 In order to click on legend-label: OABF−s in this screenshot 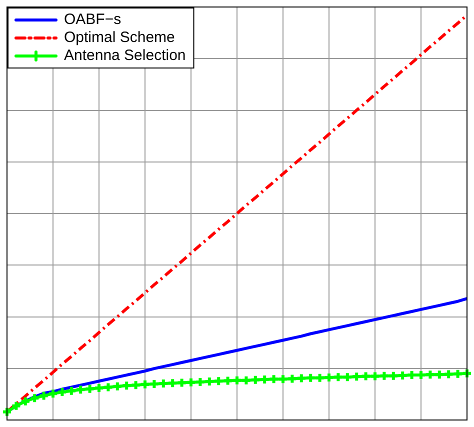, I will do `click(93, 19)`.